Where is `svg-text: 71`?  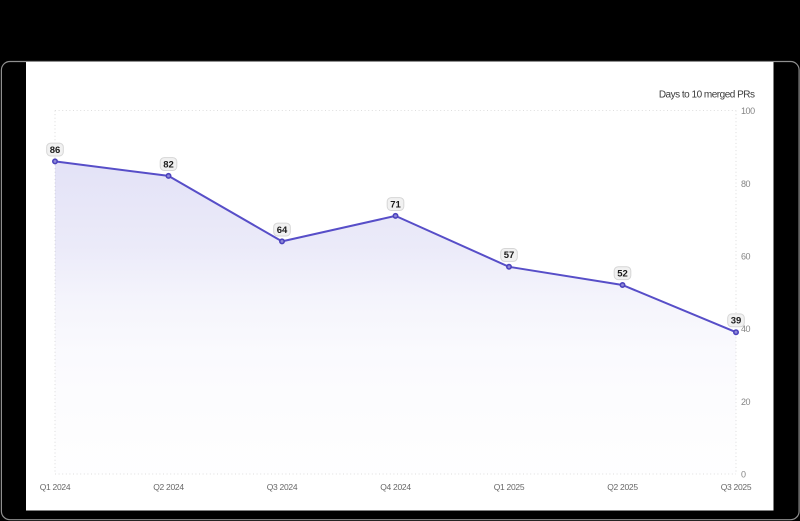 svg-text: 71 is located at coordinates (395, 204).